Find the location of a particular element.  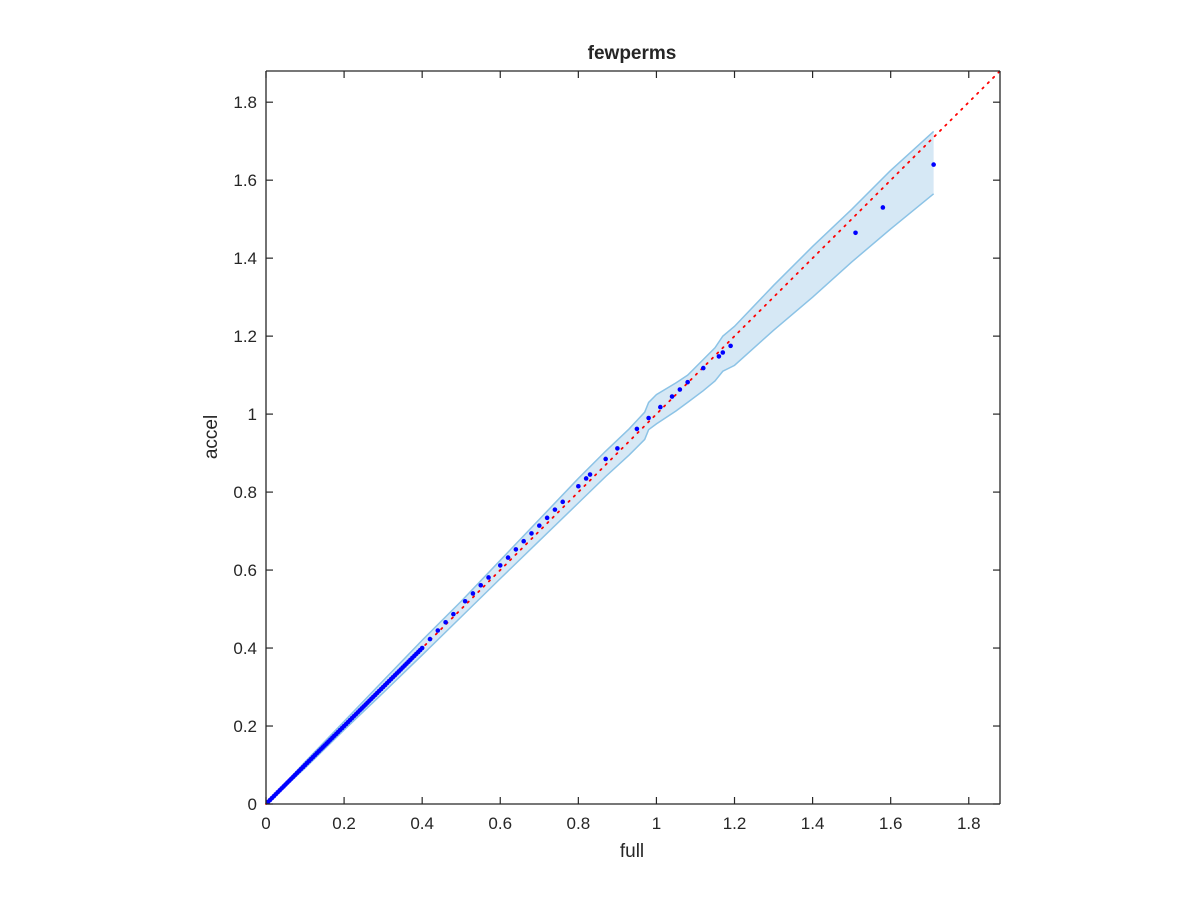

y-tick-label: 0.6 is located at coordinates (245, 570).